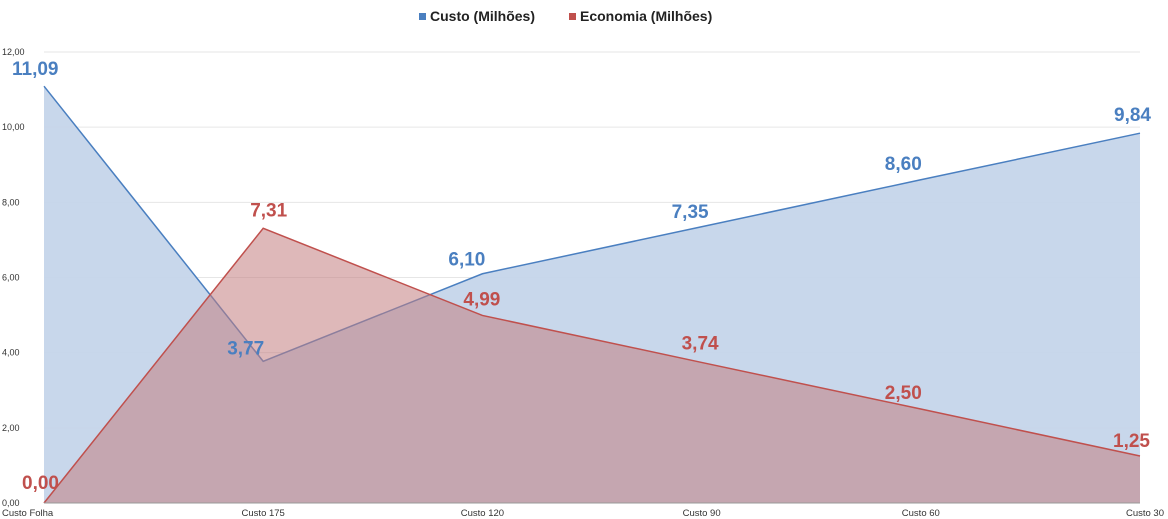  Describe the element at coordinates (35, 69) in the screenshot. I see `data-label: 11,09` at that location.